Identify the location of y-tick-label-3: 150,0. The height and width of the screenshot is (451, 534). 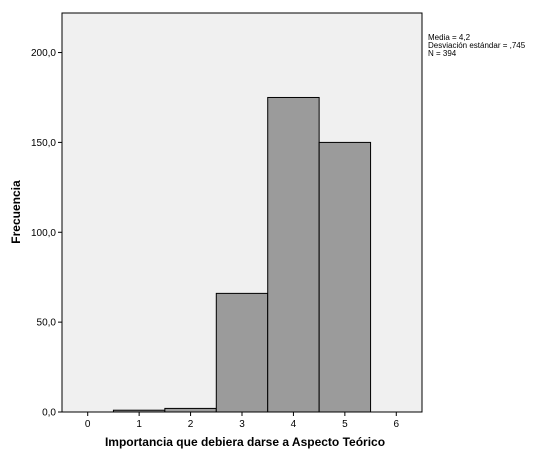
(43, 143).